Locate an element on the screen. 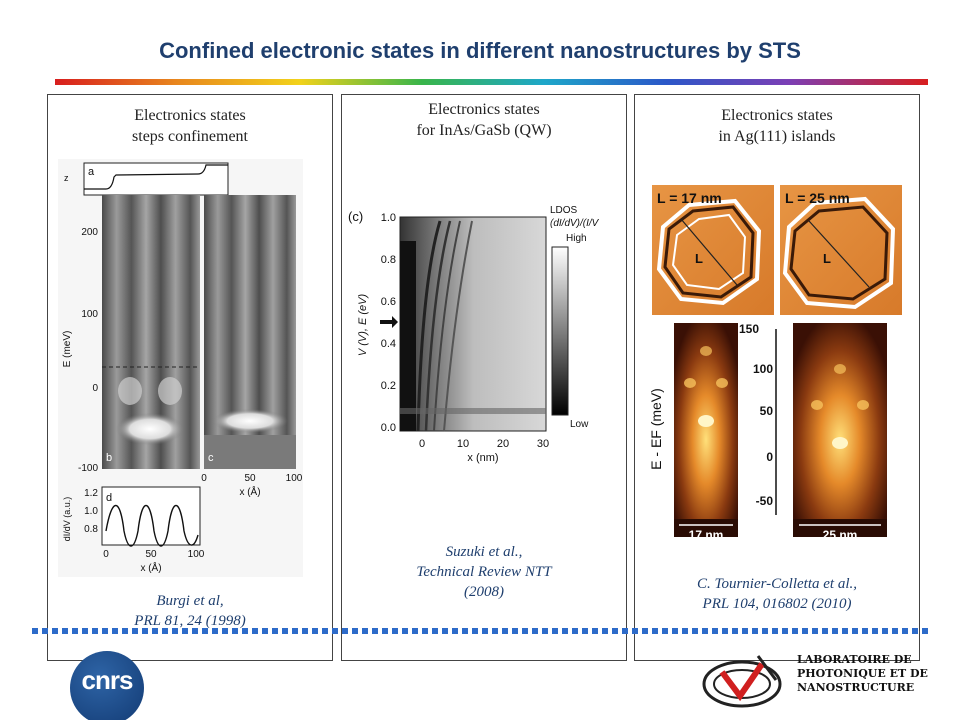 This screenshot has width=960, height=720. island2-label: L = 25 nm is located at coordinates (817, 198).